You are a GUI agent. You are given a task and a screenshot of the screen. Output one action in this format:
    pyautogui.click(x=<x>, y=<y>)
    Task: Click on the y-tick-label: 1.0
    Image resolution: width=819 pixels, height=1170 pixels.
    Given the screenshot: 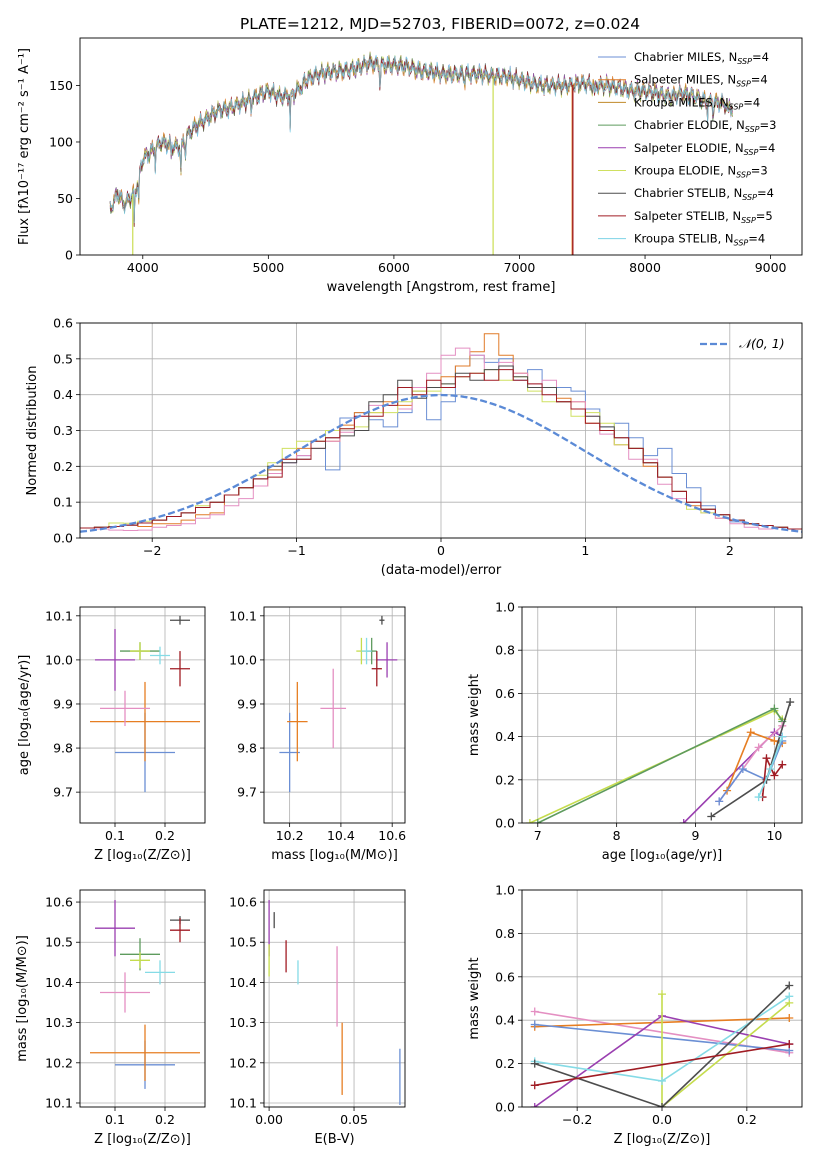 What is the action you would take?
    pyautogui.click(x=505, y=607)
    